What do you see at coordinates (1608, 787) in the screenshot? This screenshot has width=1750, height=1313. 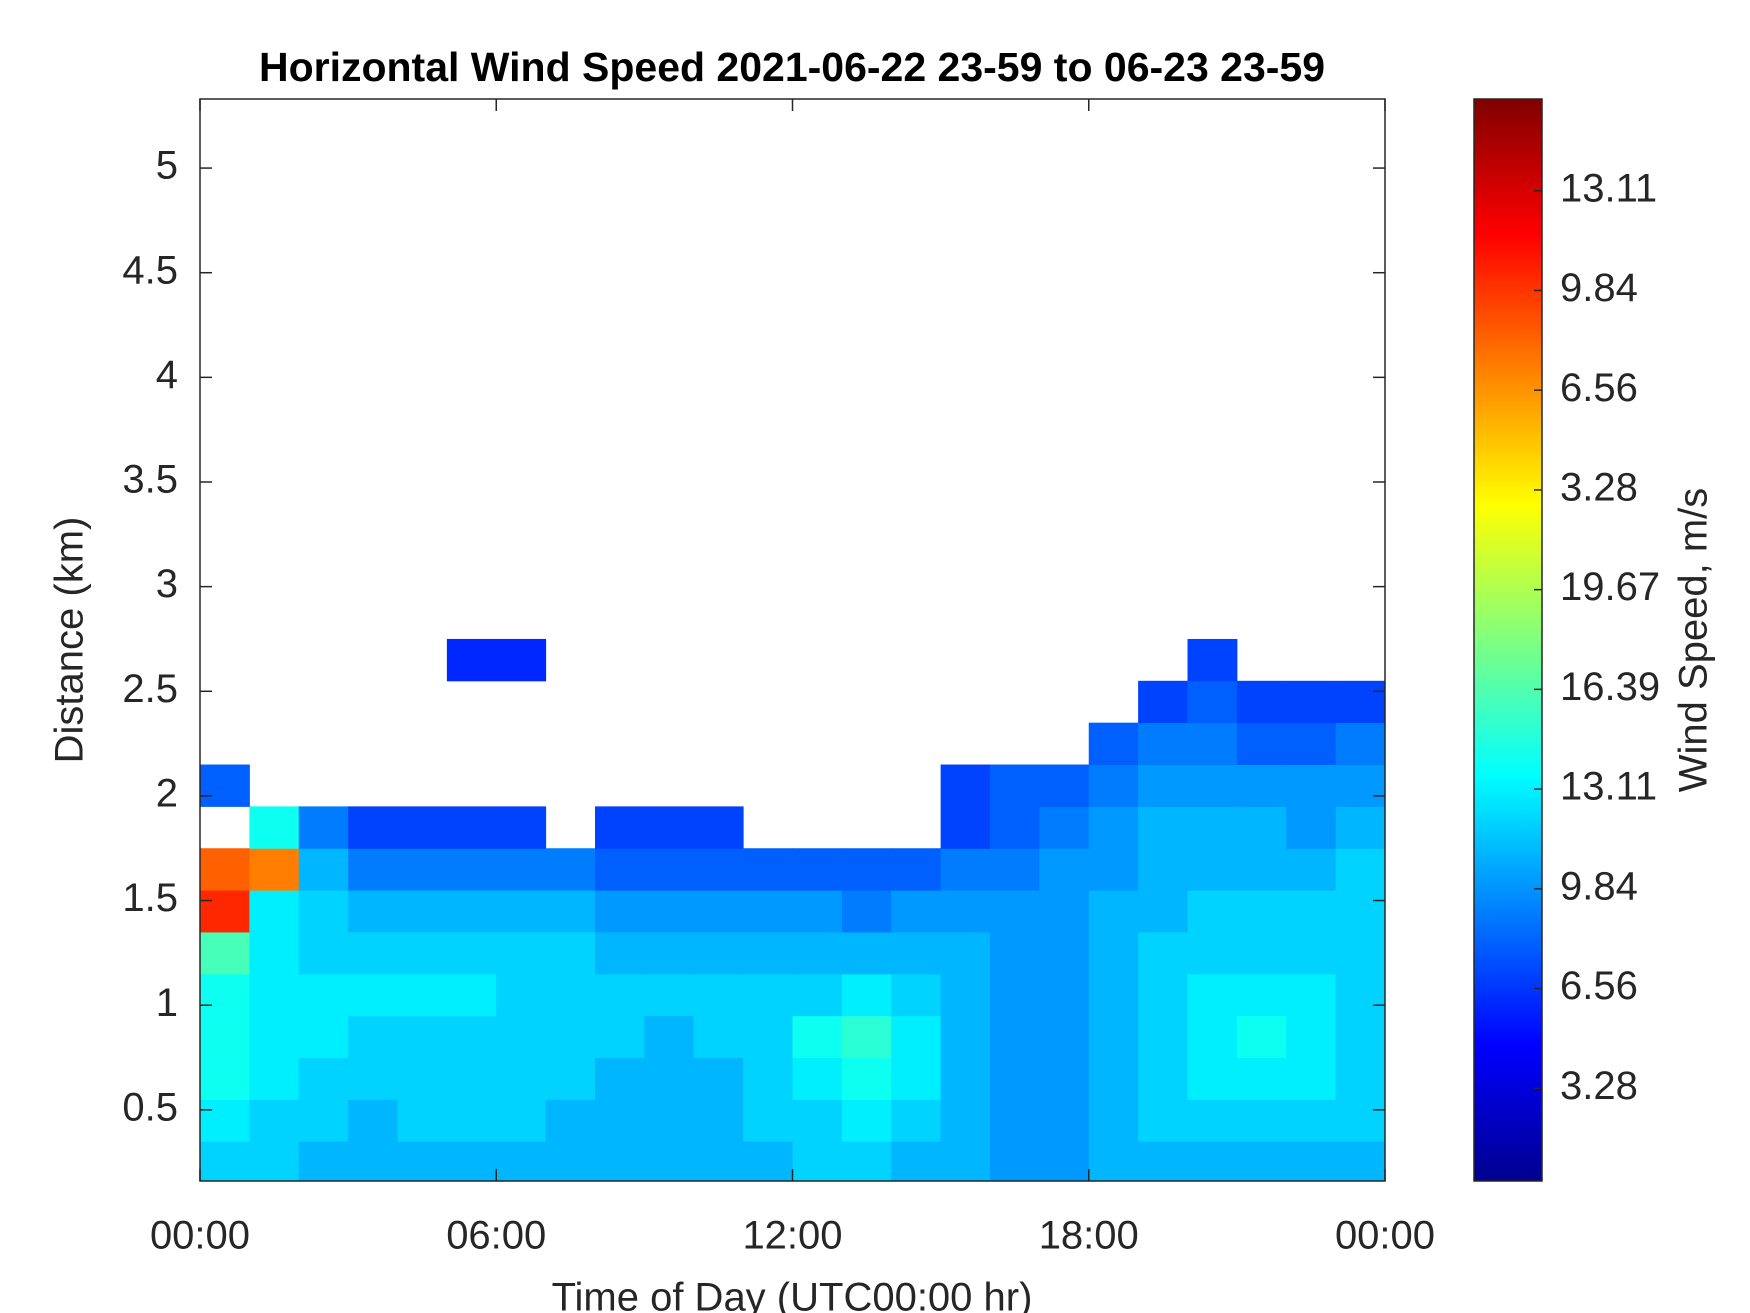 I see `colorbar-tick-label: 13.11` at bounding box center [1608, 787].